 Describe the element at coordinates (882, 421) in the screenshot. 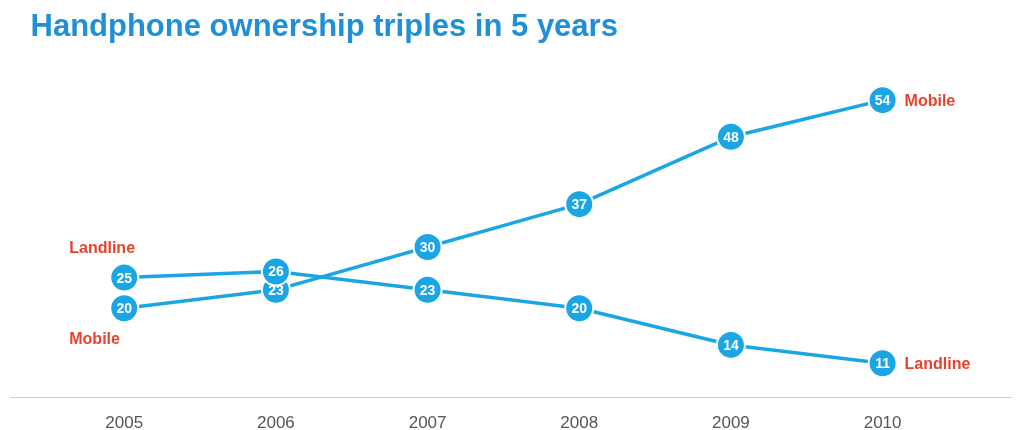

I see `x-tick-label: 2010` at that location.